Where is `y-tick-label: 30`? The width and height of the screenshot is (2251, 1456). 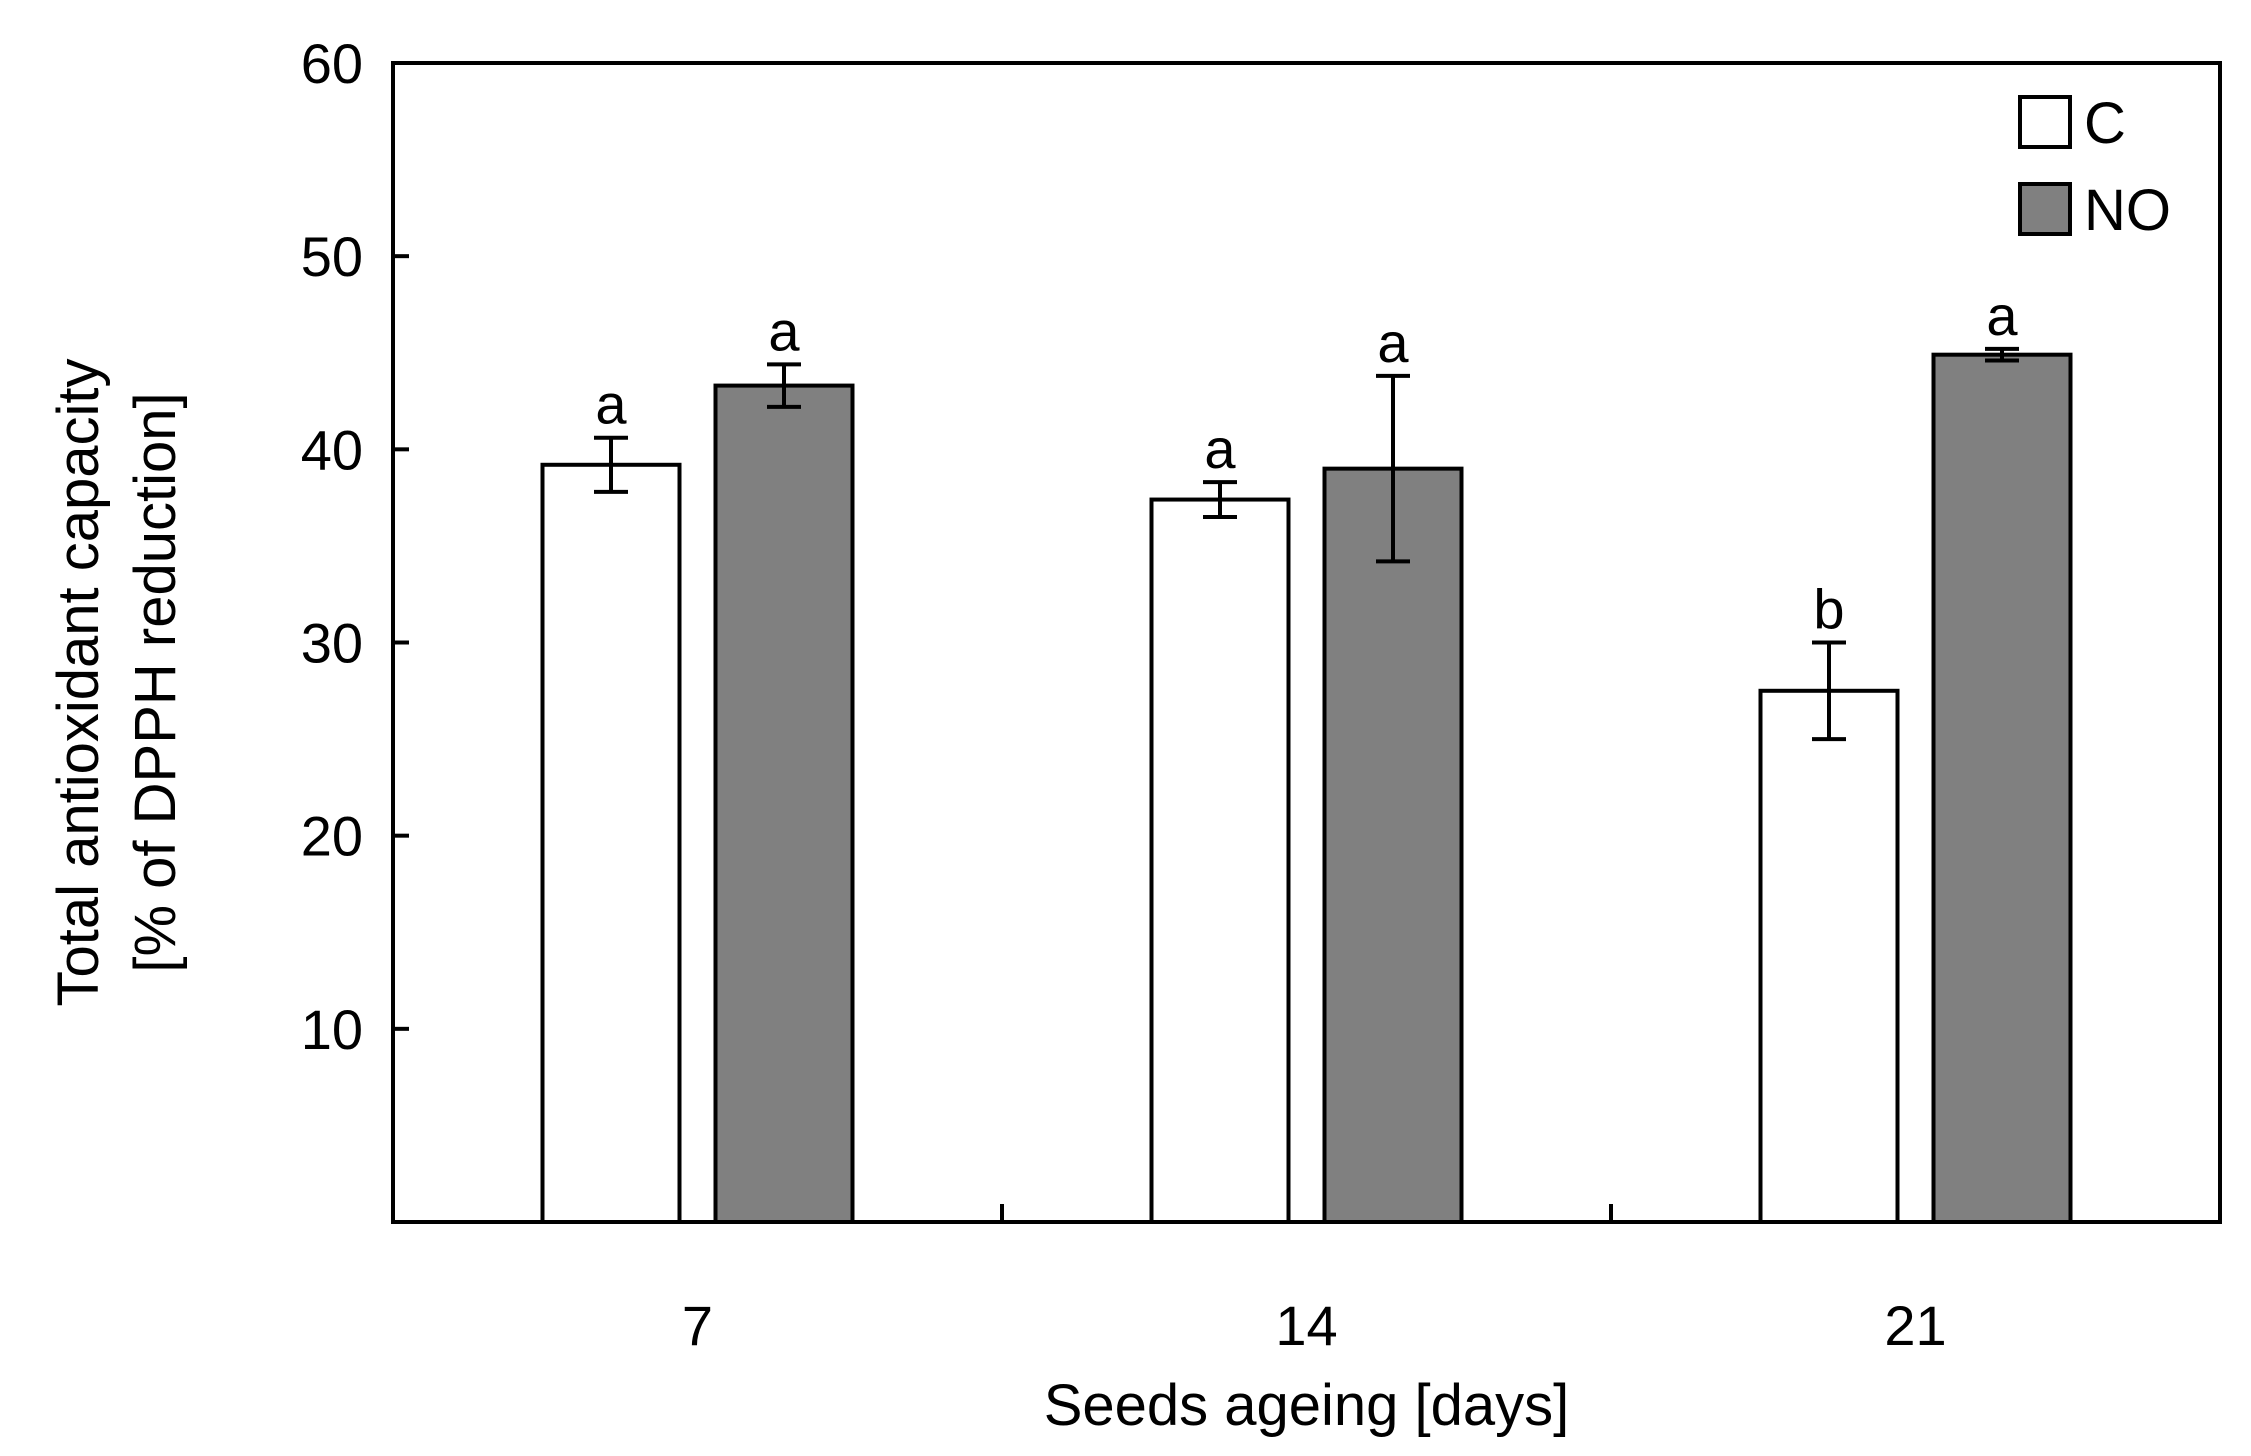
y-tick-label: 30 is located at coordinates (332, 643).